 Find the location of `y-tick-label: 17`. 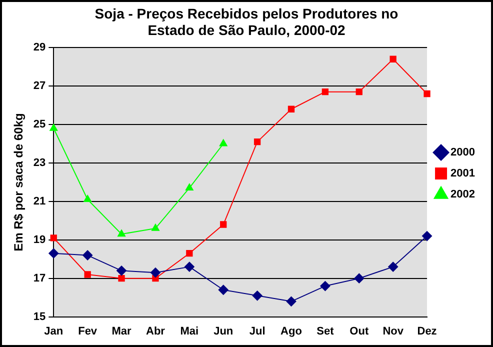

y-tick-label: 17 is located at coordinates (39, 278).